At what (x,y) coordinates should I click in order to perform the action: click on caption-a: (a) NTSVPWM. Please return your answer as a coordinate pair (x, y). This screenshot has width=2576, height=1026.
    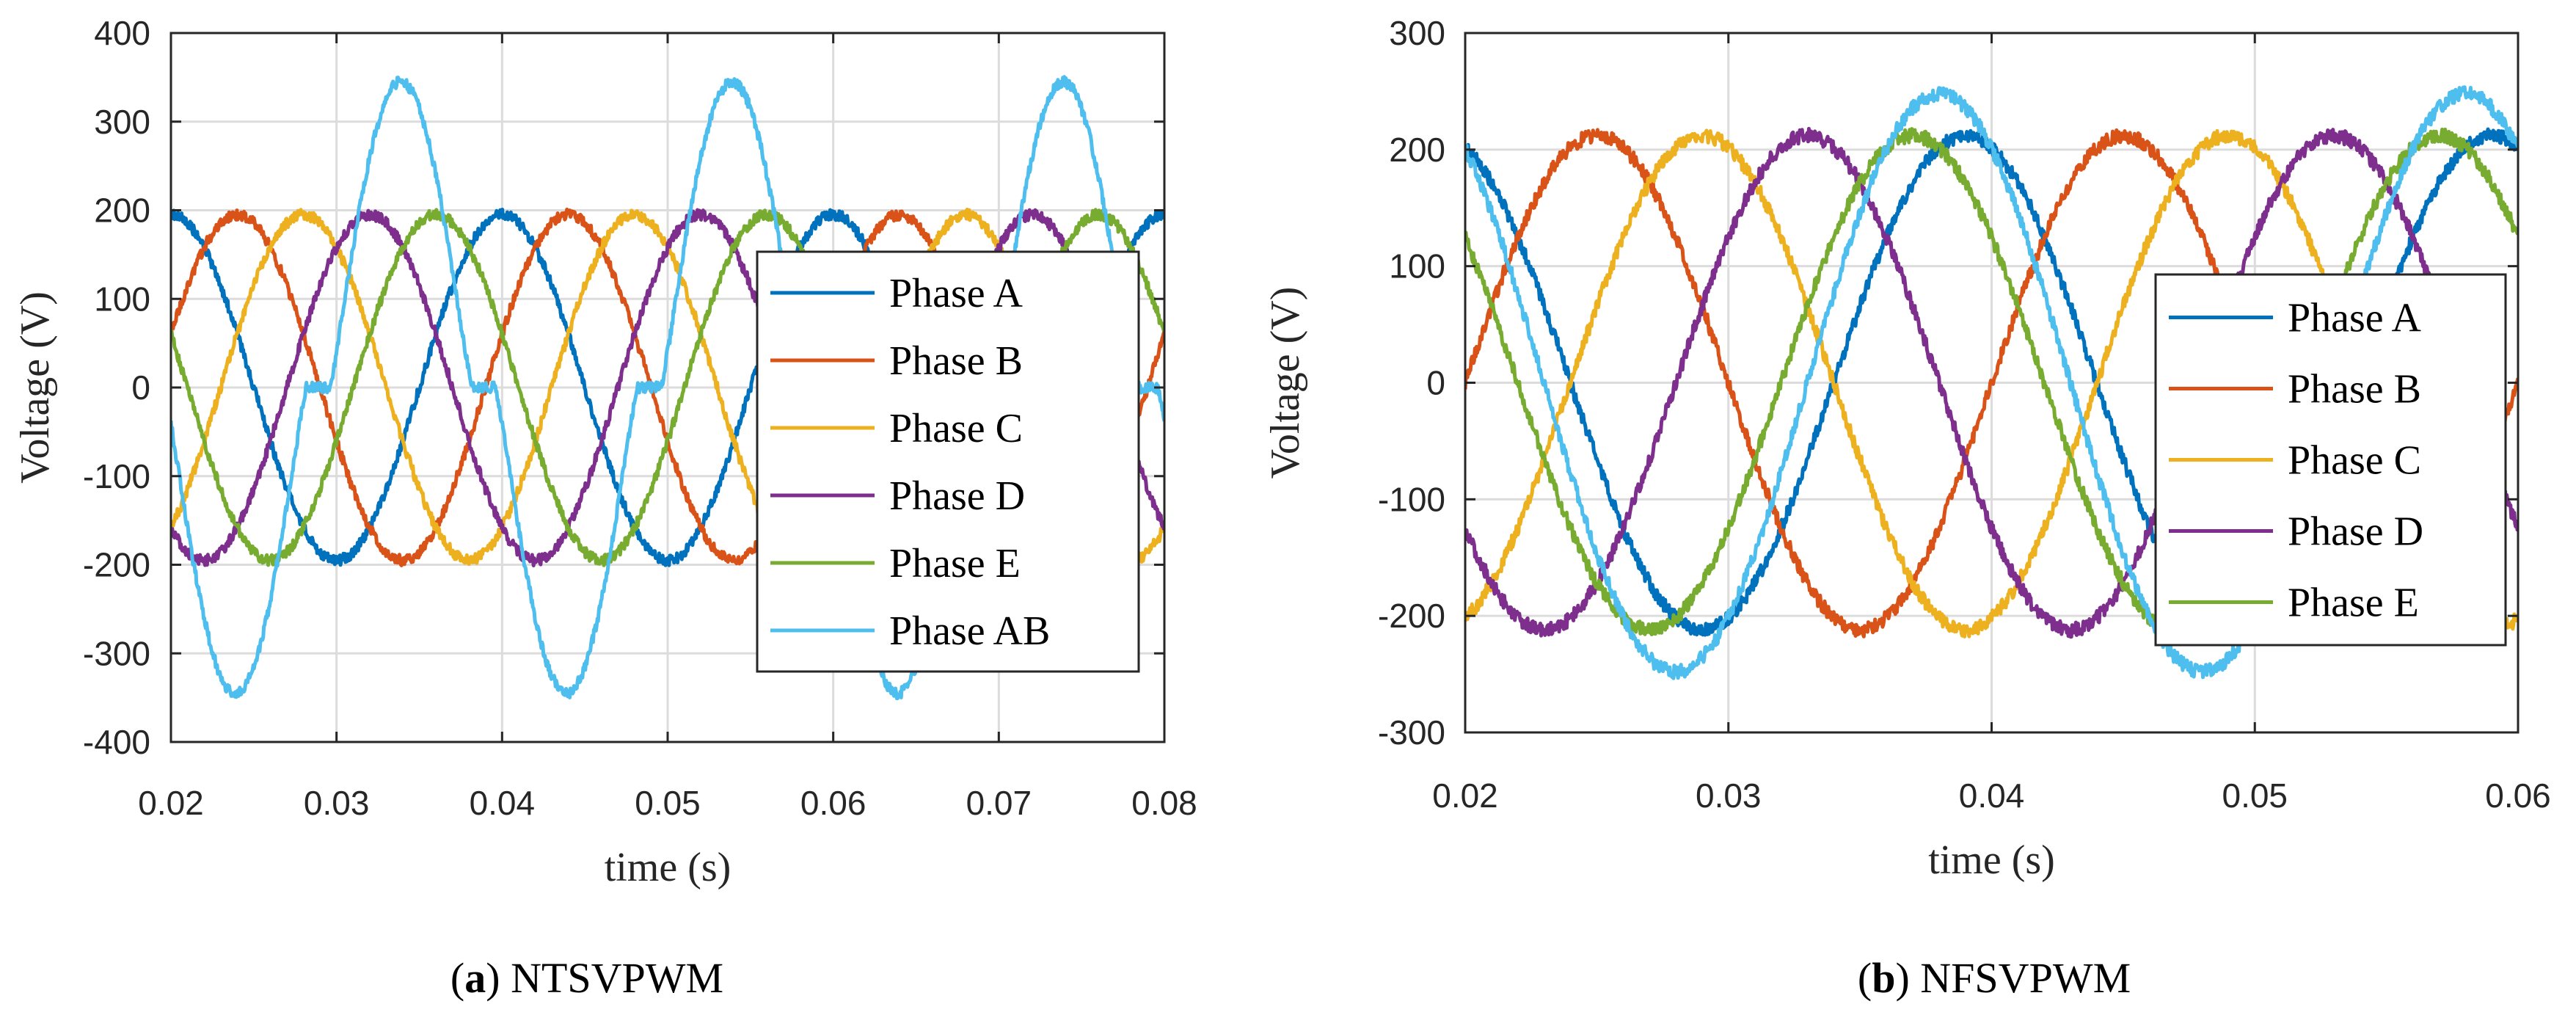
    Looking at the image, I should click on (587, 978).